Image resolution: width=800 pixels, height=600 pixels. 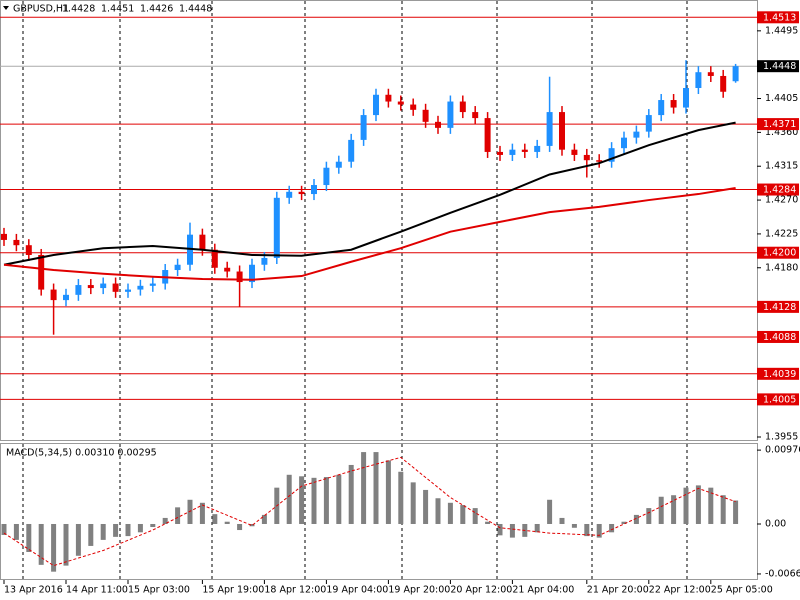 I want to click on level-label: 1.4088, so click(x=779, y=337).